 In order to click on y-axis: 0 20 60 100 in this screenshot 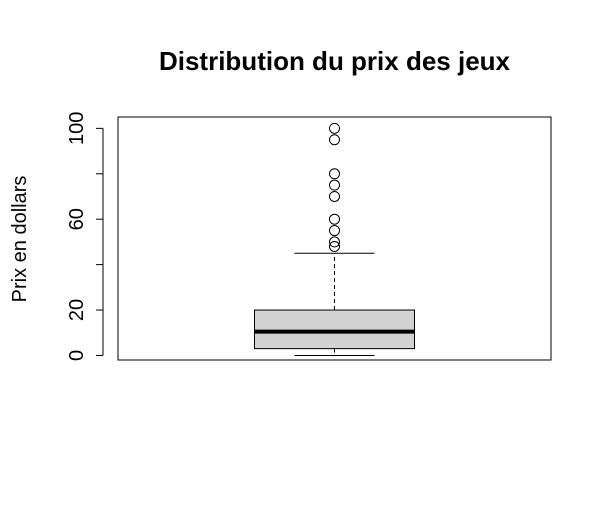, I will do `click(85, 236)`.